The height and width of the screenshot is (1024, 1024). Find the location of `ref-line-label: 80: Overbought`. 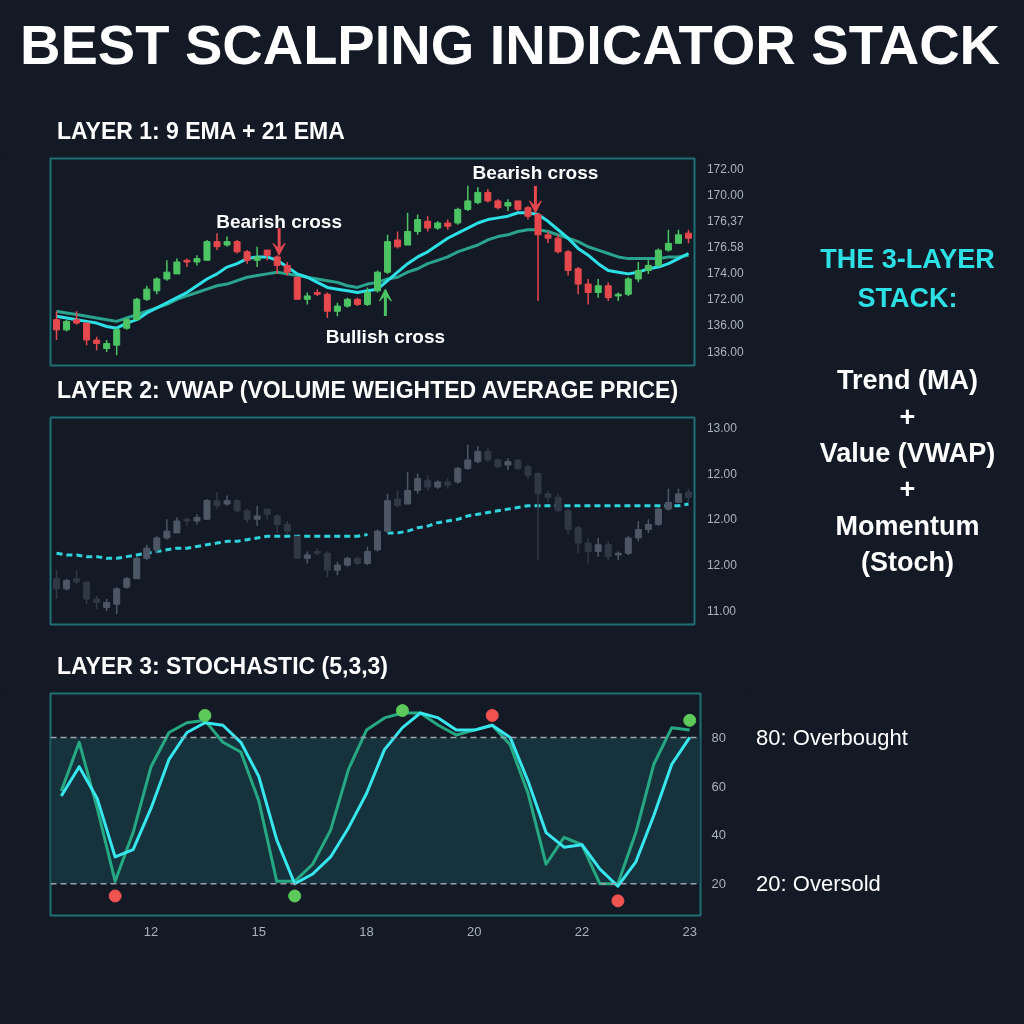

ref-line-label: 80: Overbought is located at coordinates (832, 737).